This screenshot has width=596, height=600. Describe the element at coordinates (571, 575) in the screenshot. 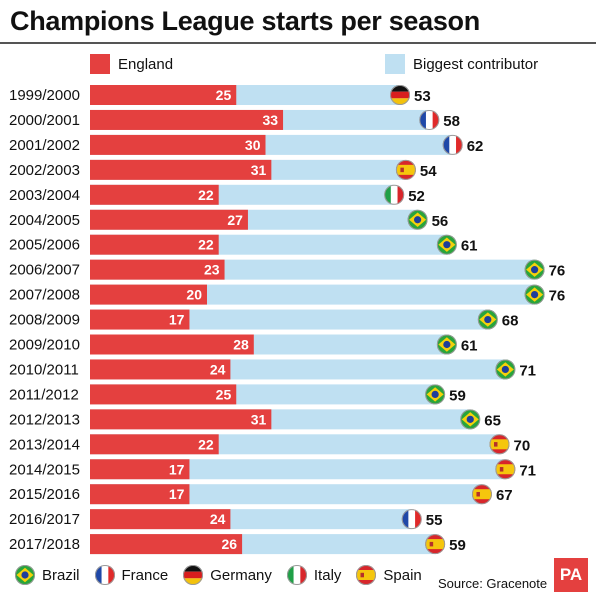

I see `pa-logo: PA` at that location.